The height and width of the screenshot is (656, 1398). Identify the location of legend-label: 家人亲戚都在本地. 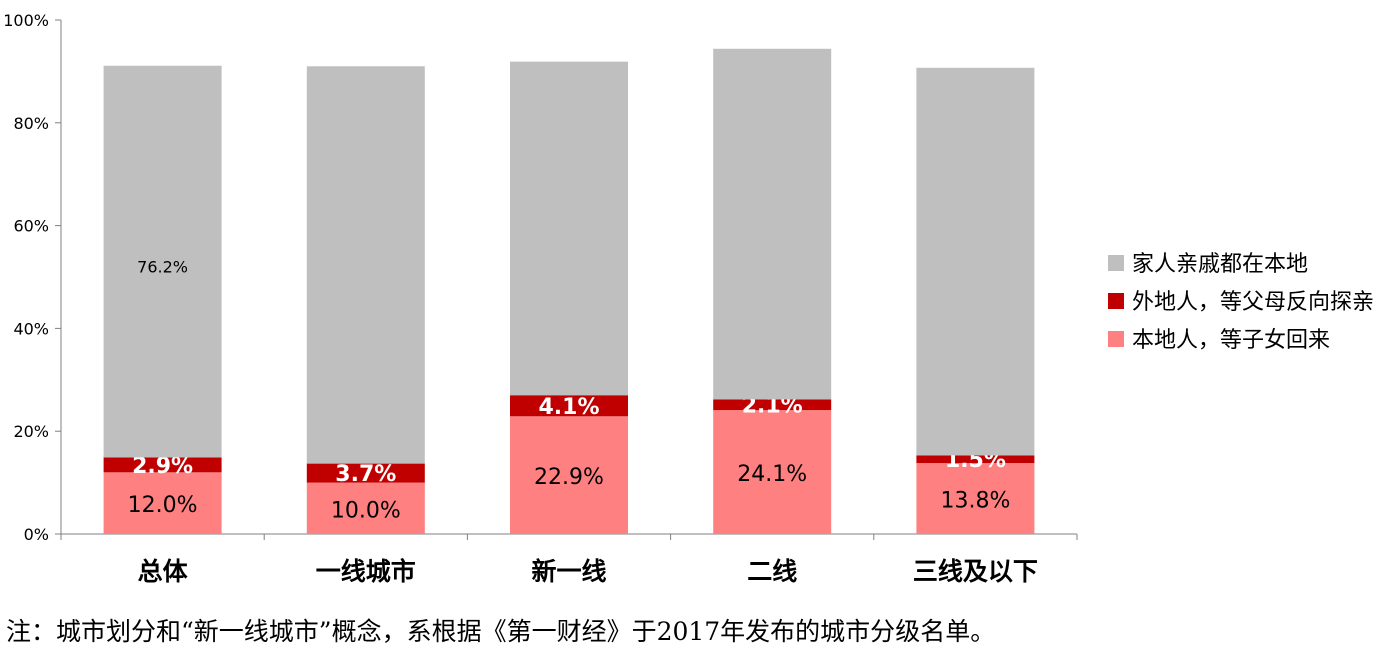
(1220, 264).